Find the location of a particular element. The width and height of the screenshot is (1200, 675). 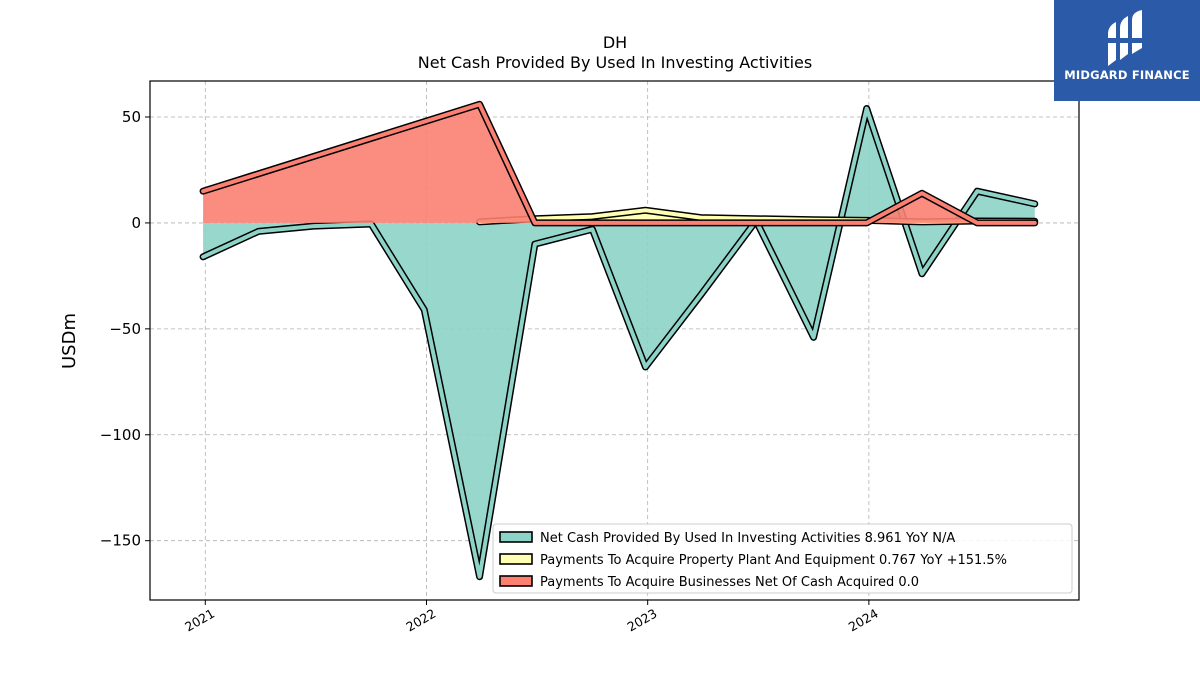

y-tick-label: −150 is located at coordinates (120, 541).